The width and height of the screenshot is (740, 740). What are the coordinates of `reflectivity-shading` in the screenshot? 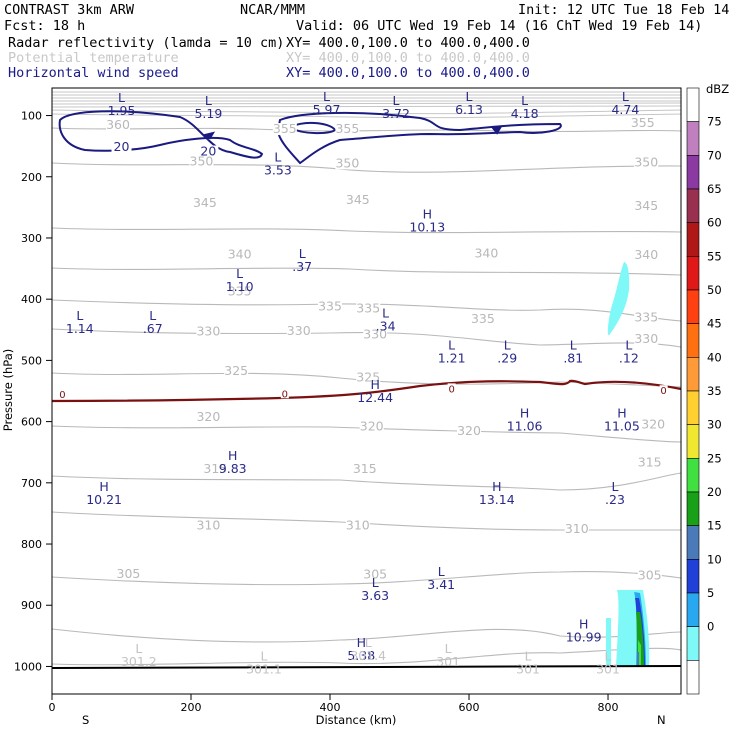 It's located at (628, 464).